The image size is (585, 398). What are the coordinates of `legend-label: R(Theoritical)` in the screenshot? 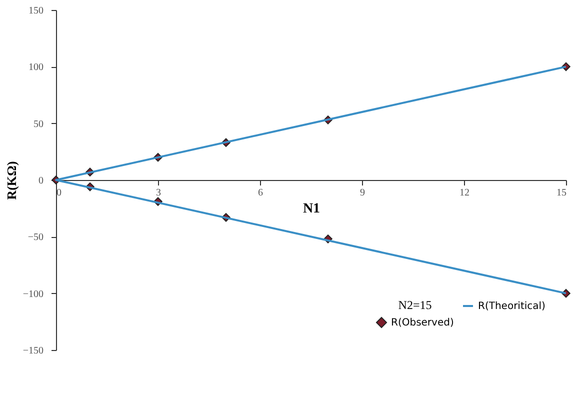 It's located at (512, 306).